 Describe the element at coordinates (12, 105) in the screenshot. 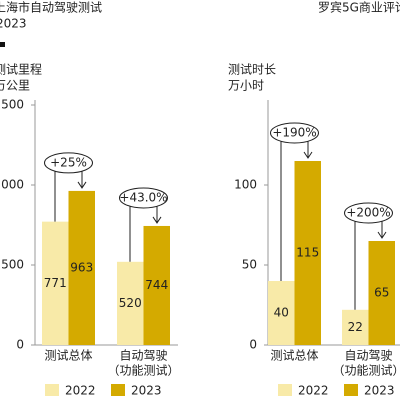

I see `y-tick-label: 1,500` at that location.